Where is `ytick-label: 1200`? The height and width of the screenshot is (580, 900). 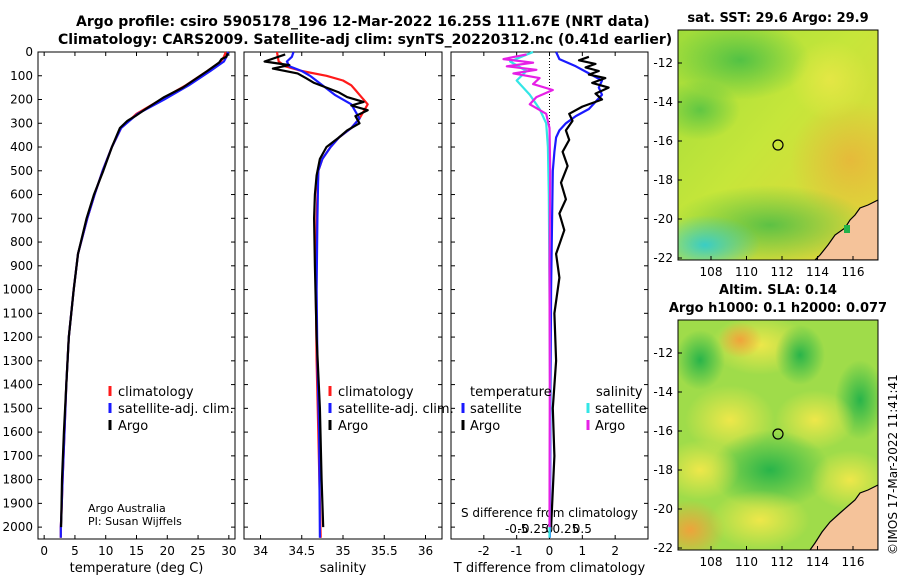 ytick-label: 1200 is located at coordinates (17, 337).